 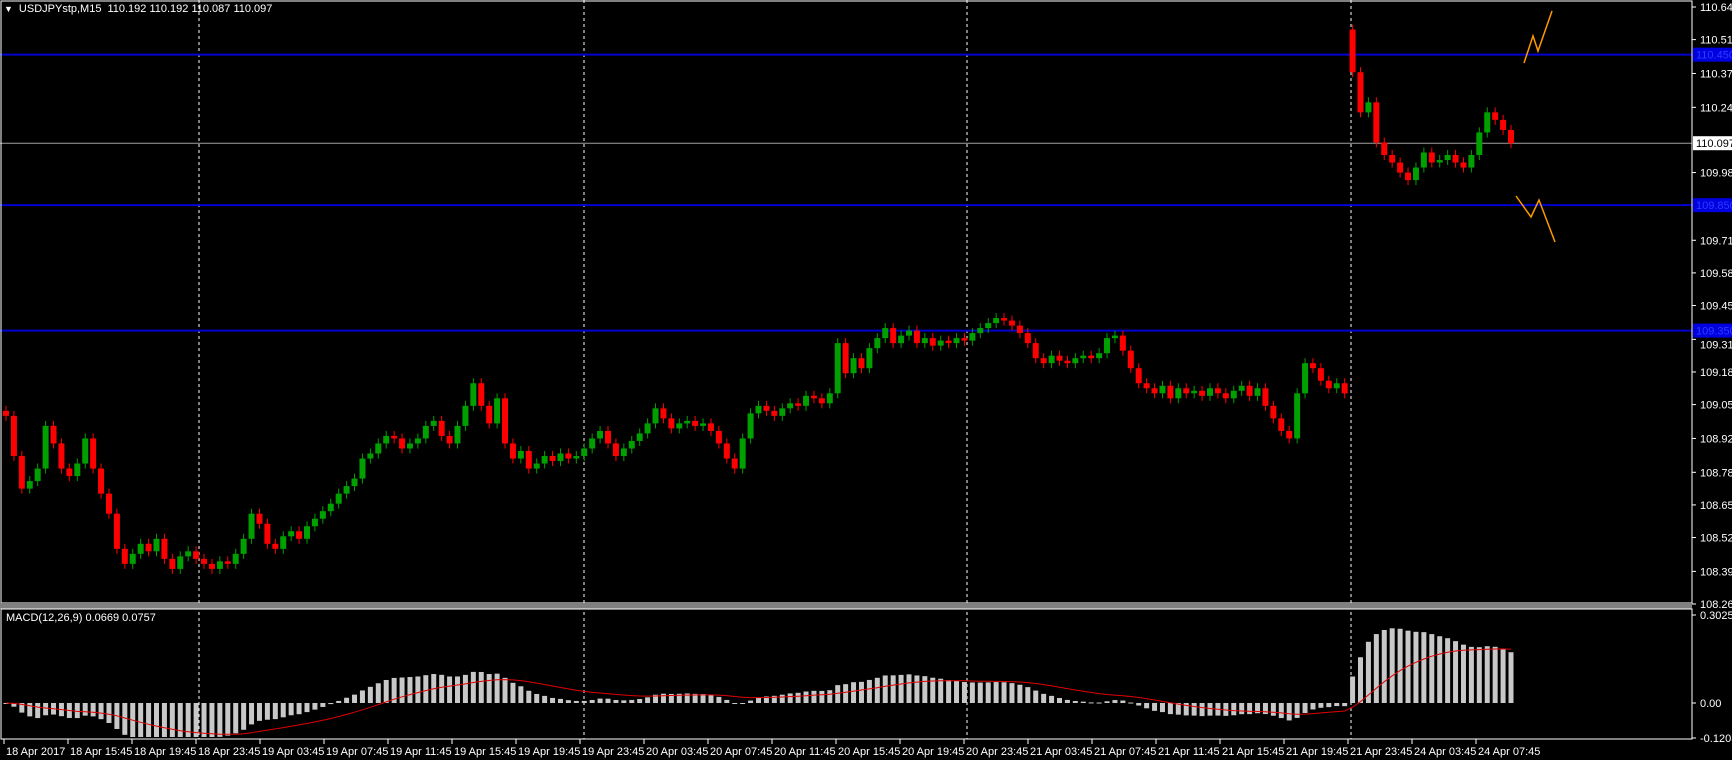 I want to click on time-tick-label: 19 Apr 03:45, so click(x=293, y=752).